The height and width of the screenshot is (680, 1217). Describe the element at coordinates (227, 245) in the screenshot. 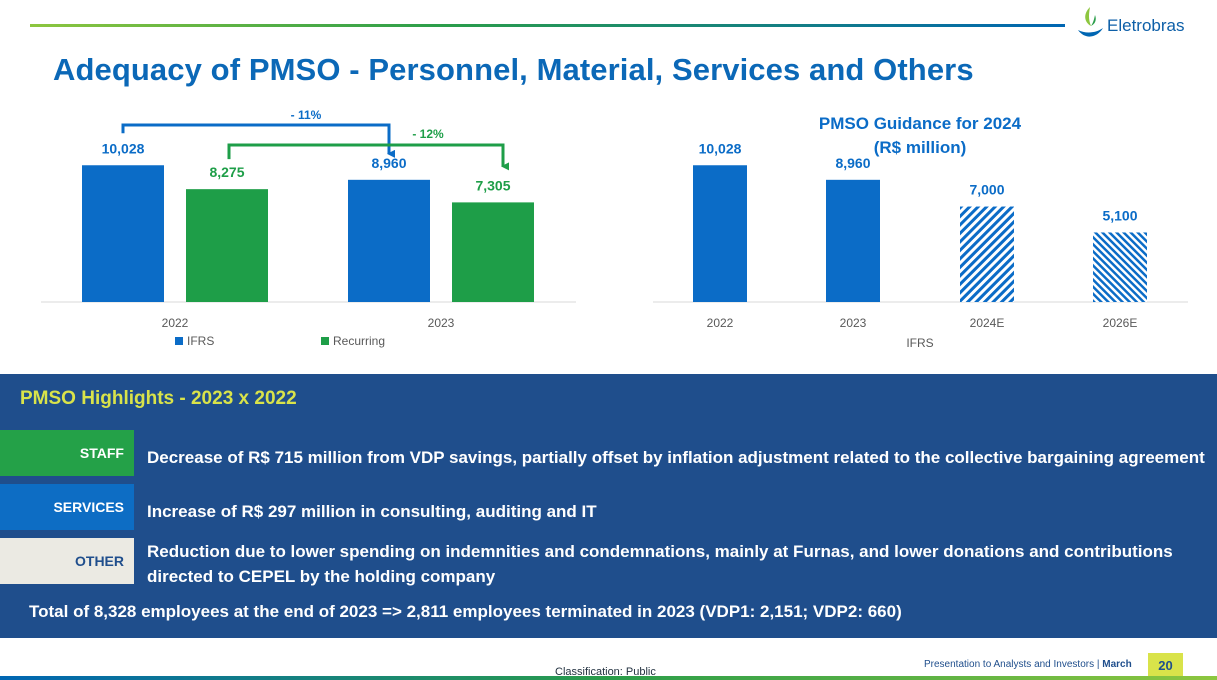

I see `bar-recurring-2022` at that location.